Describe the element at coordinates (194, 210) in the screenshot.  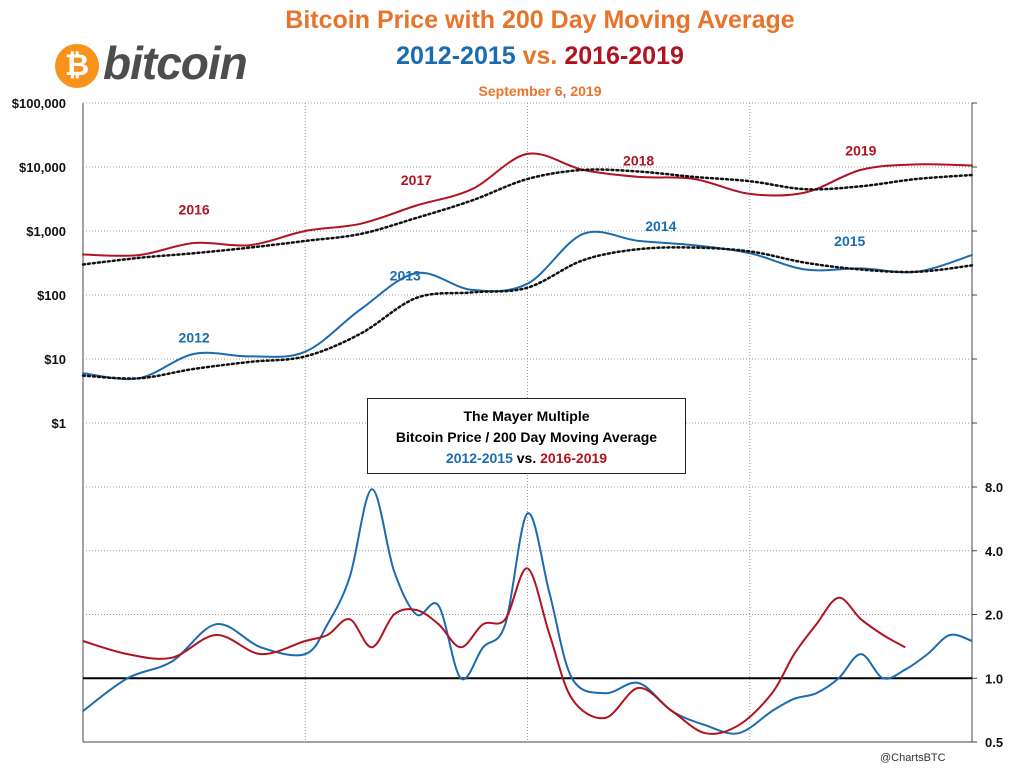
I see `year-annotation: 2016` at that location.